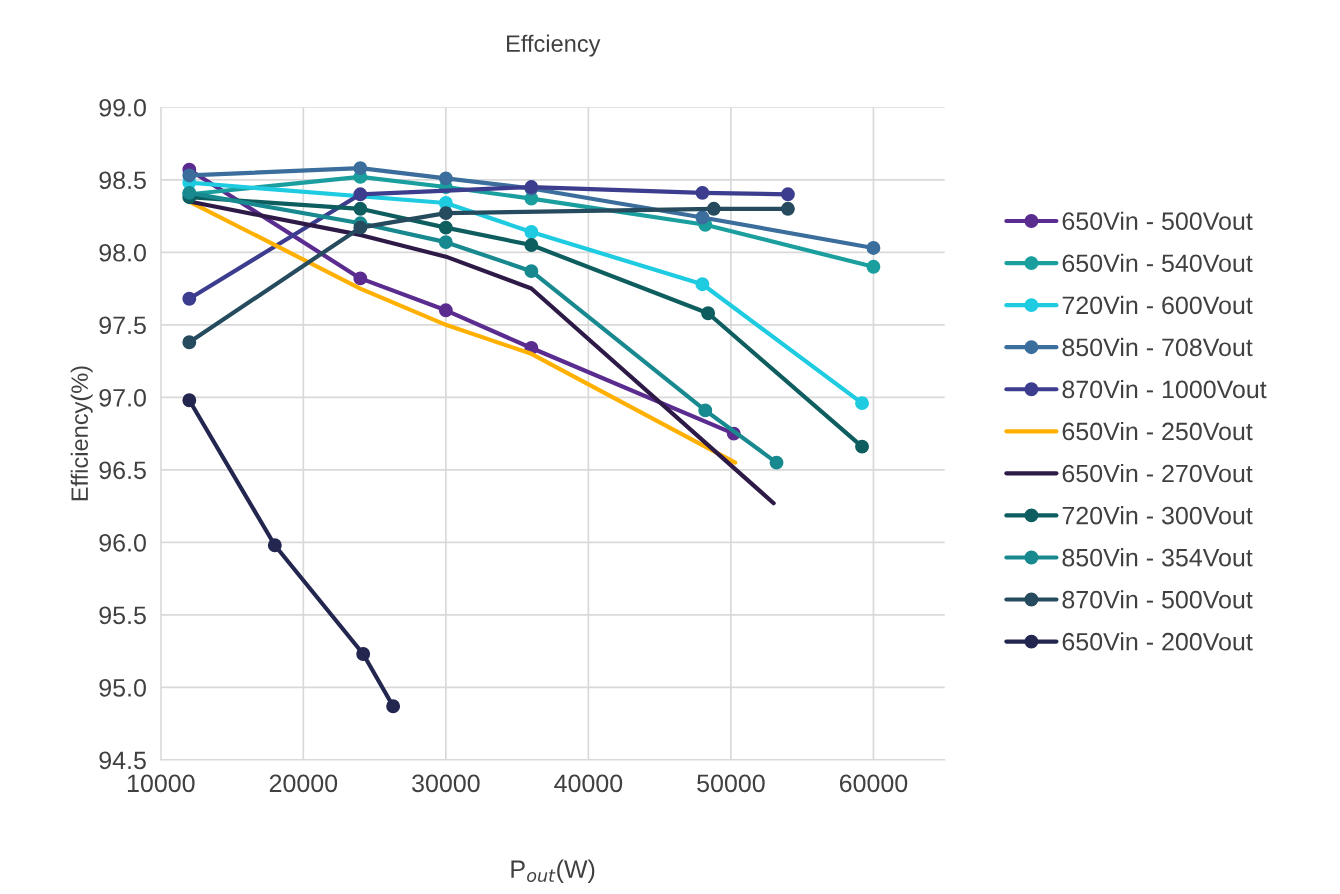 This screenshot has width=1340, height=894. What do you see at coordinates (1164, 389) in the screenshot?
I see `legend-label: 870Vin - 1000Vout` at bounding box center [1164, 389].